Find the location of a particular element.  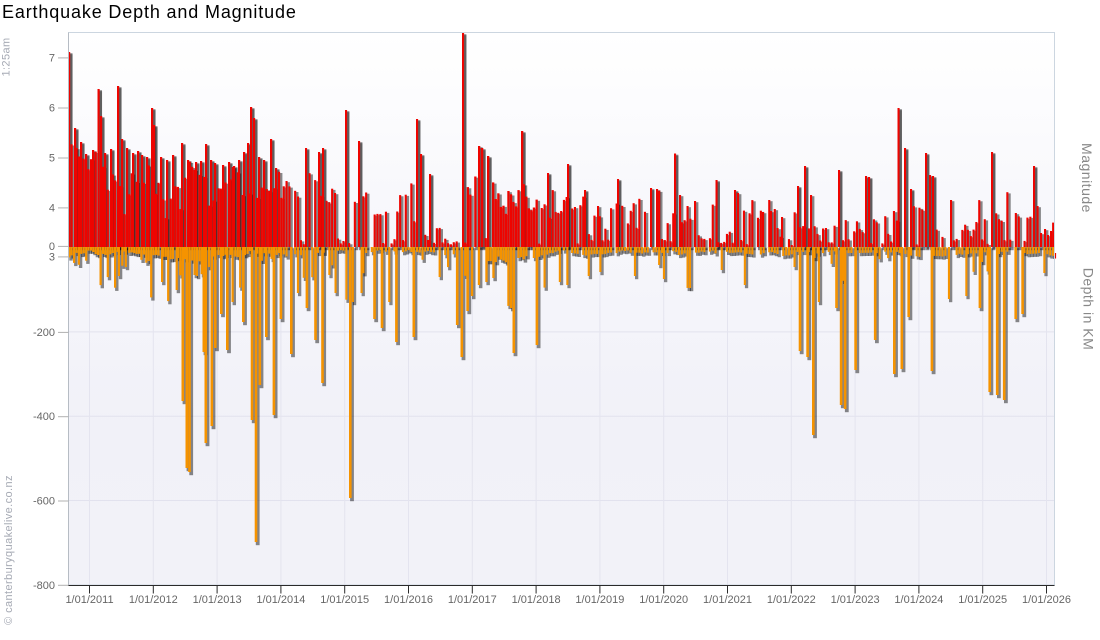

svg-text: 1/01/2013 is located at coordinates (217, 600).